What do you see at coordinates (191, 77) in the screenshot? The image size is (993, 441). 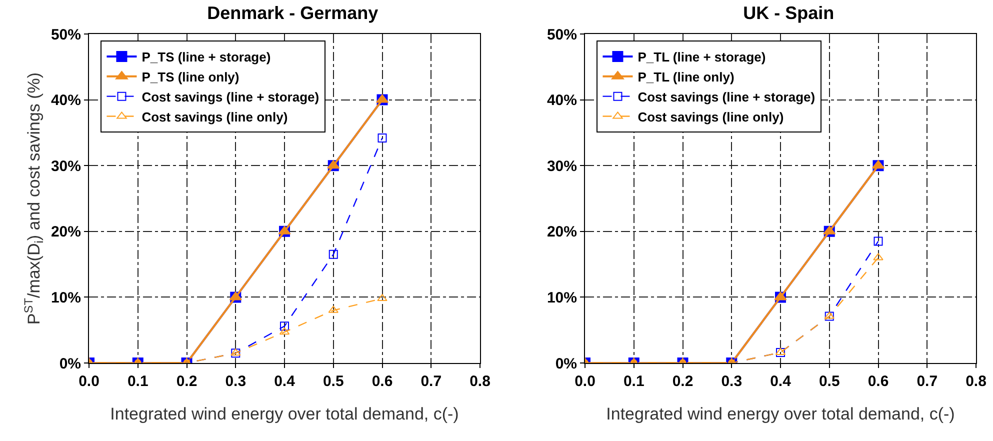 I see `legend-label: P_TS (line only)` at bounding box center [191, 77].